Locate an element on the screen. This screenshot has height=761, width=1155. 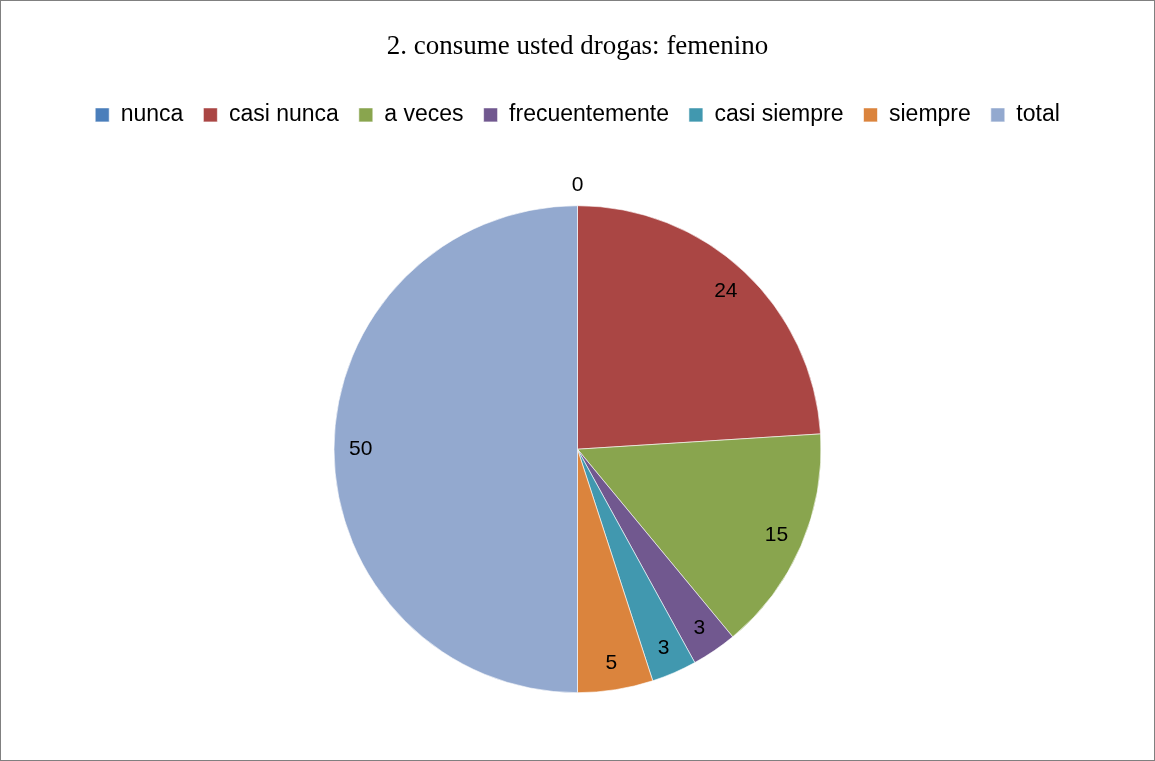
legend-label: nunca is located at coordinates (152, 113).